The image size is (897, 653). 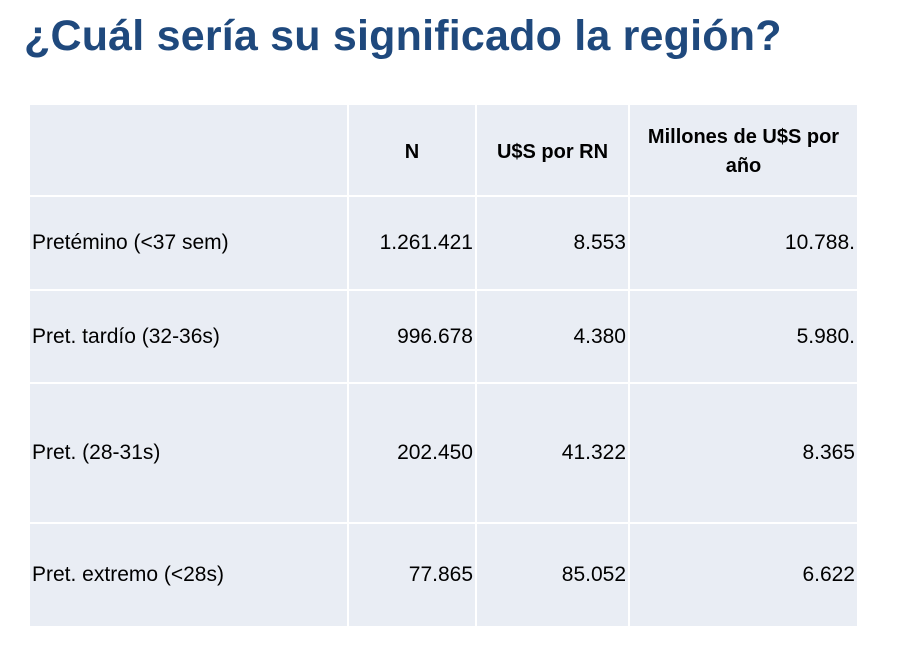 I want to click on page-title: ¿Cuál sería su significado la región?, so click(x=403, y=36).